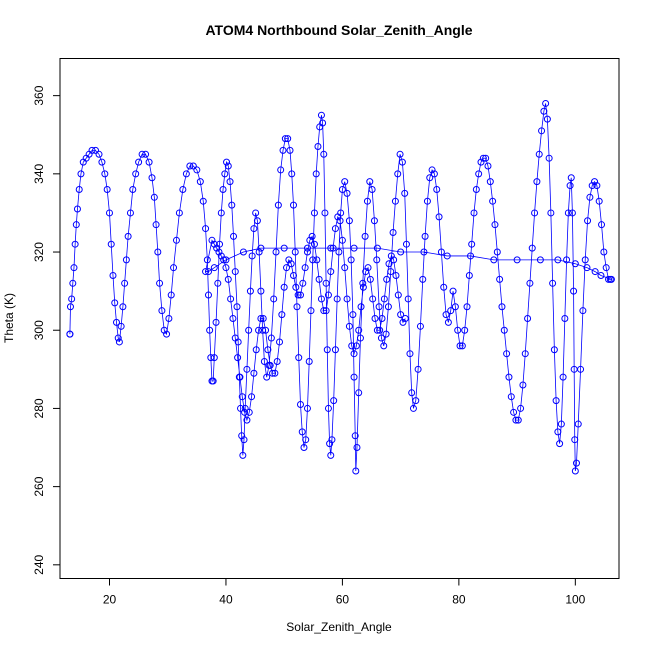 Image resolution: width=650 pixels, height=650 pixels. I want to click on x-tick-label: 100, so click(575, 600).